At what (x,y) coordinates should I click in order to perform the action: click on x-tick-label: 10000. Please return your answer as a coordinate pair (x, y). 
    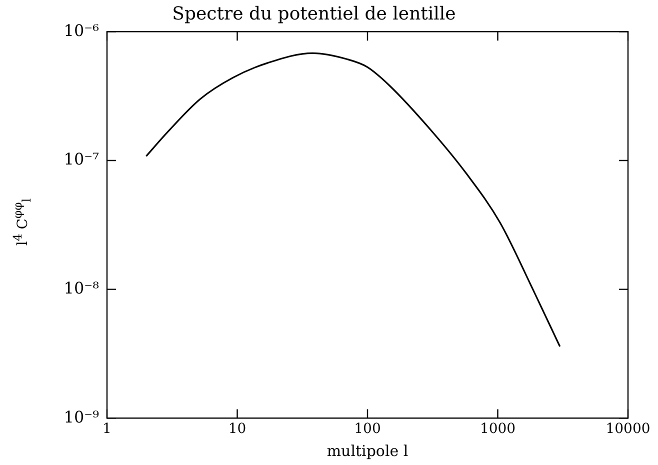
    Looking at the image, I should click on (628, 429).